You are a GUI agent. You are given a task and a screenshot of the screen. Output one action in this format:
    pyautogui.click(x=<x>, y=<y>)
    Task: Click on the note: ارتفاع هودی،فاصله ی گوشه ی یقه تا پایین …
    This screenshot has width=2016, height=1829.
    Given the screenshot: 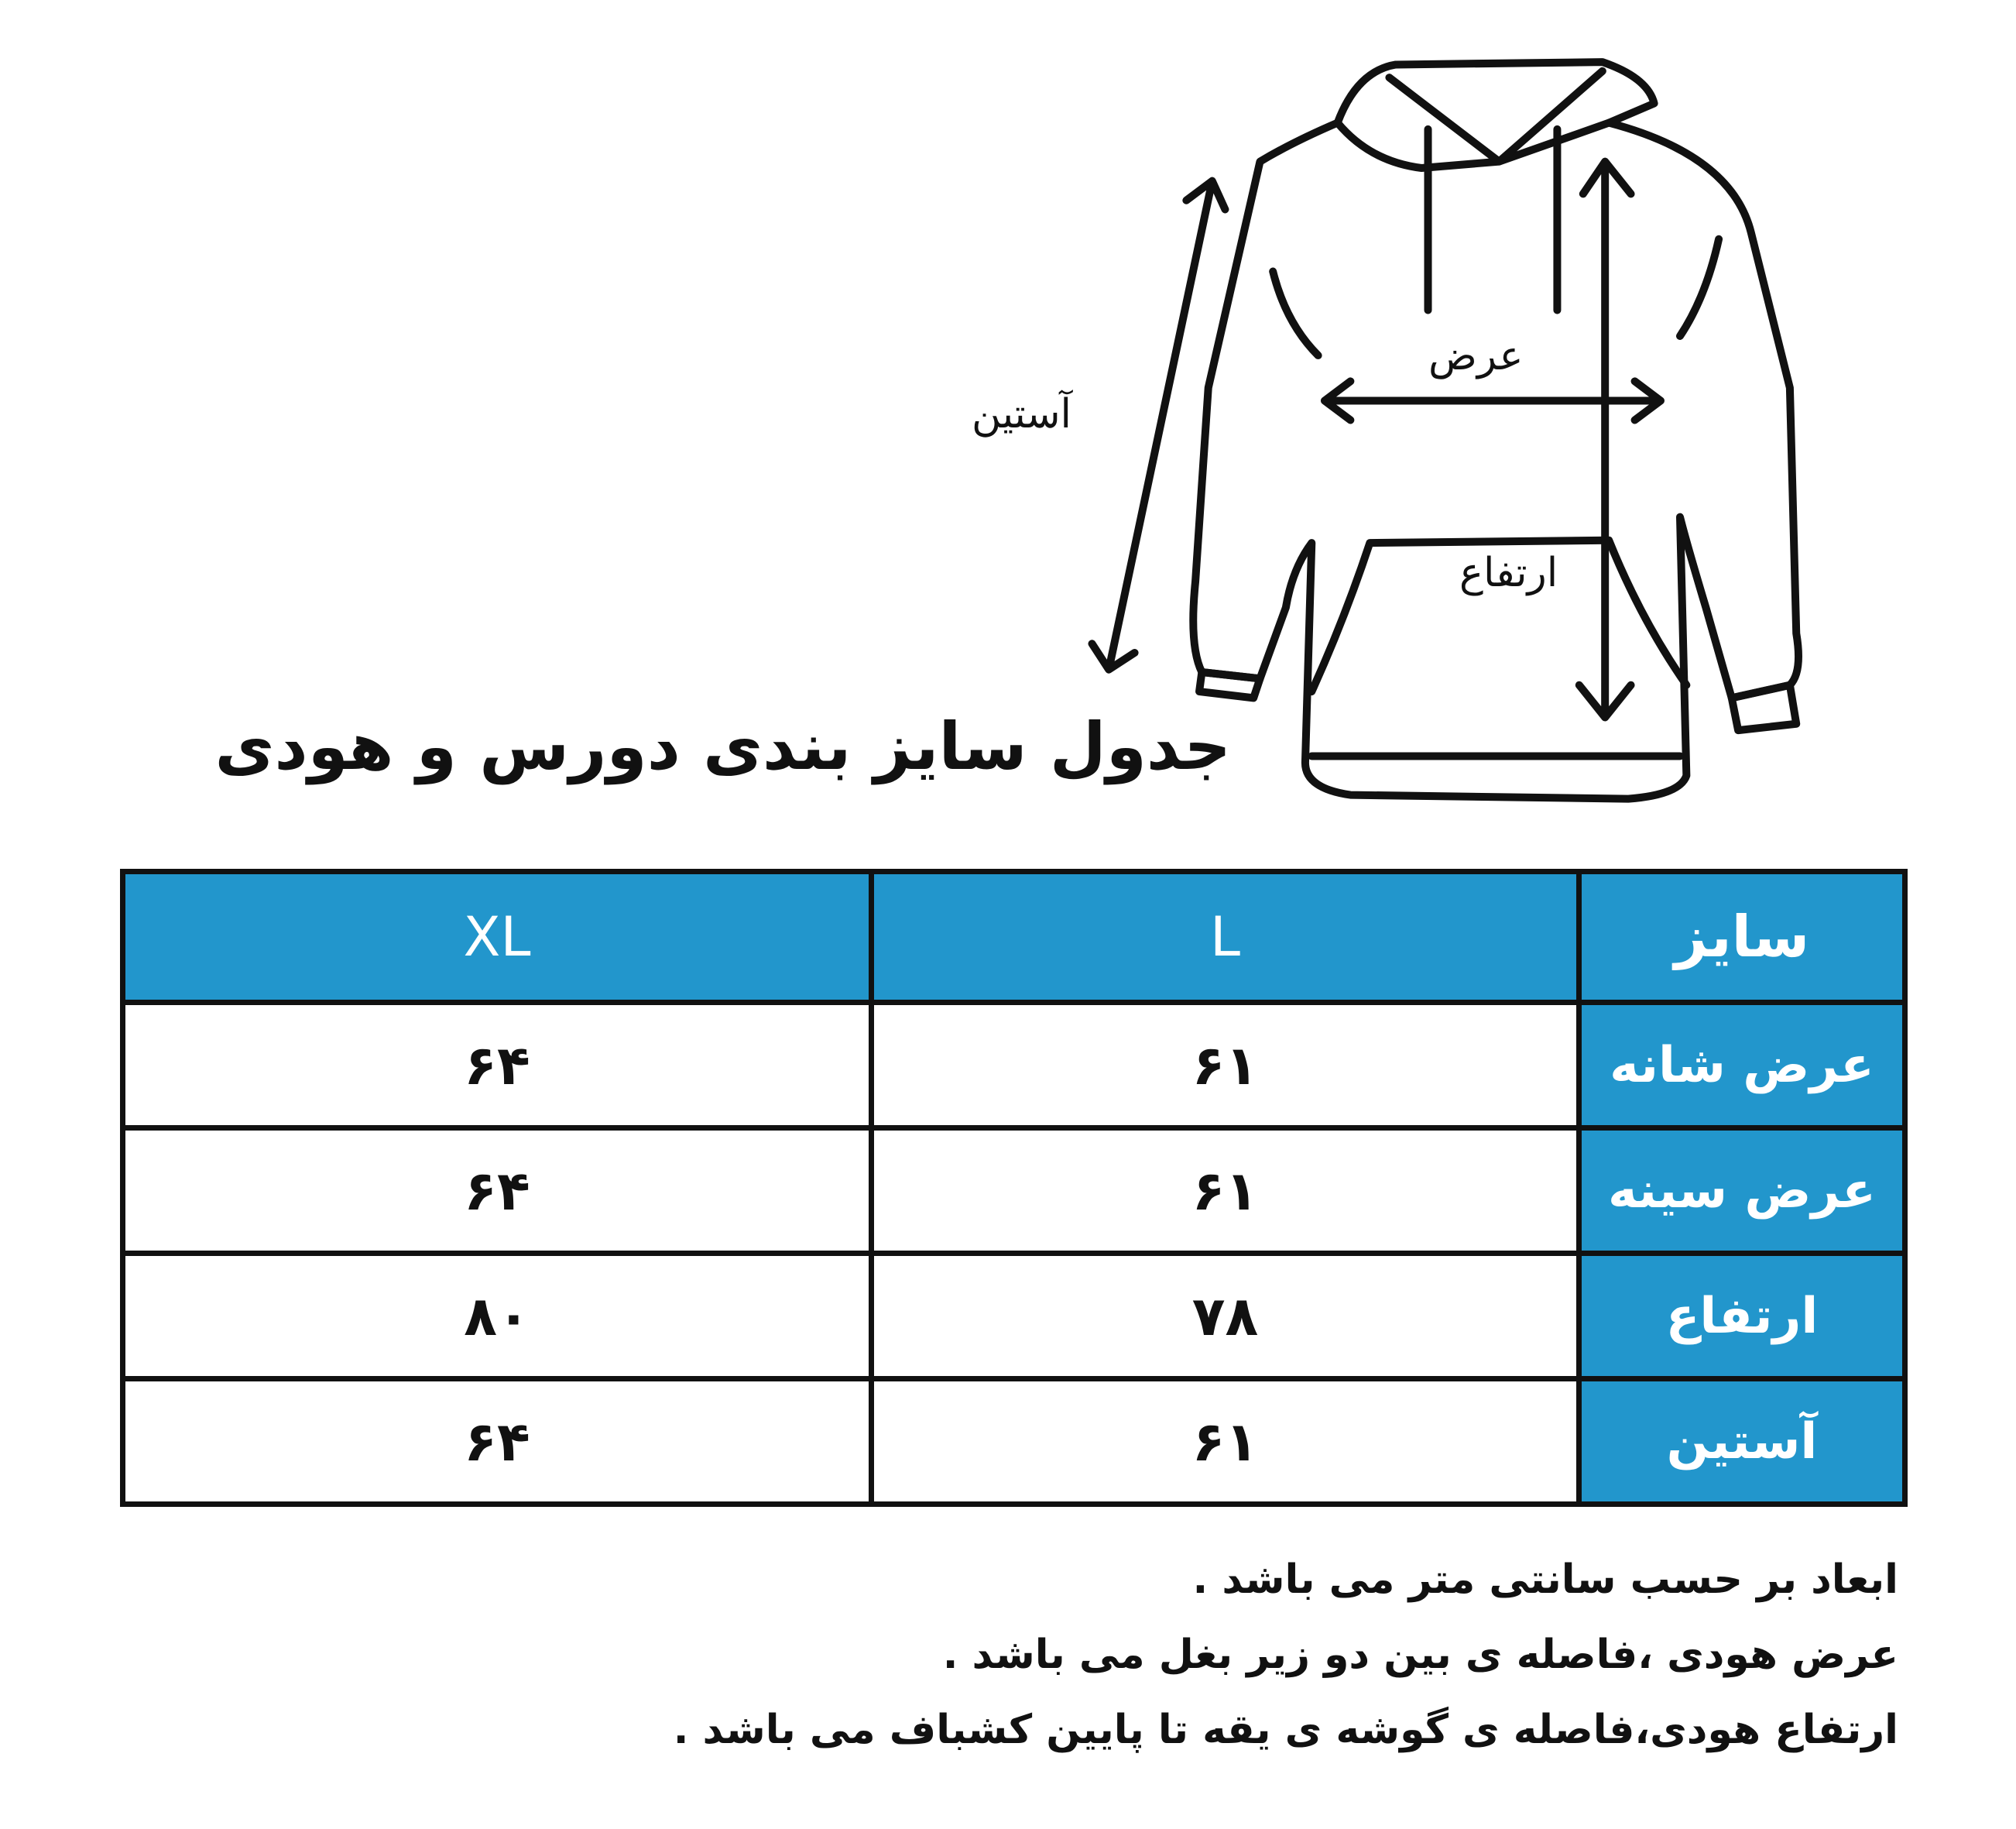 What is the action you would take?
    pyautogui.click(x=1285, y=1730)
    